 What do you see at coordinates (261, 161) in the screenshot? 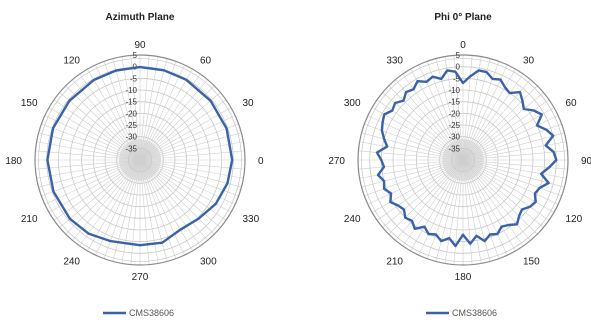
I see `angle-tick-label: 0` at bounding box center [261, 161].